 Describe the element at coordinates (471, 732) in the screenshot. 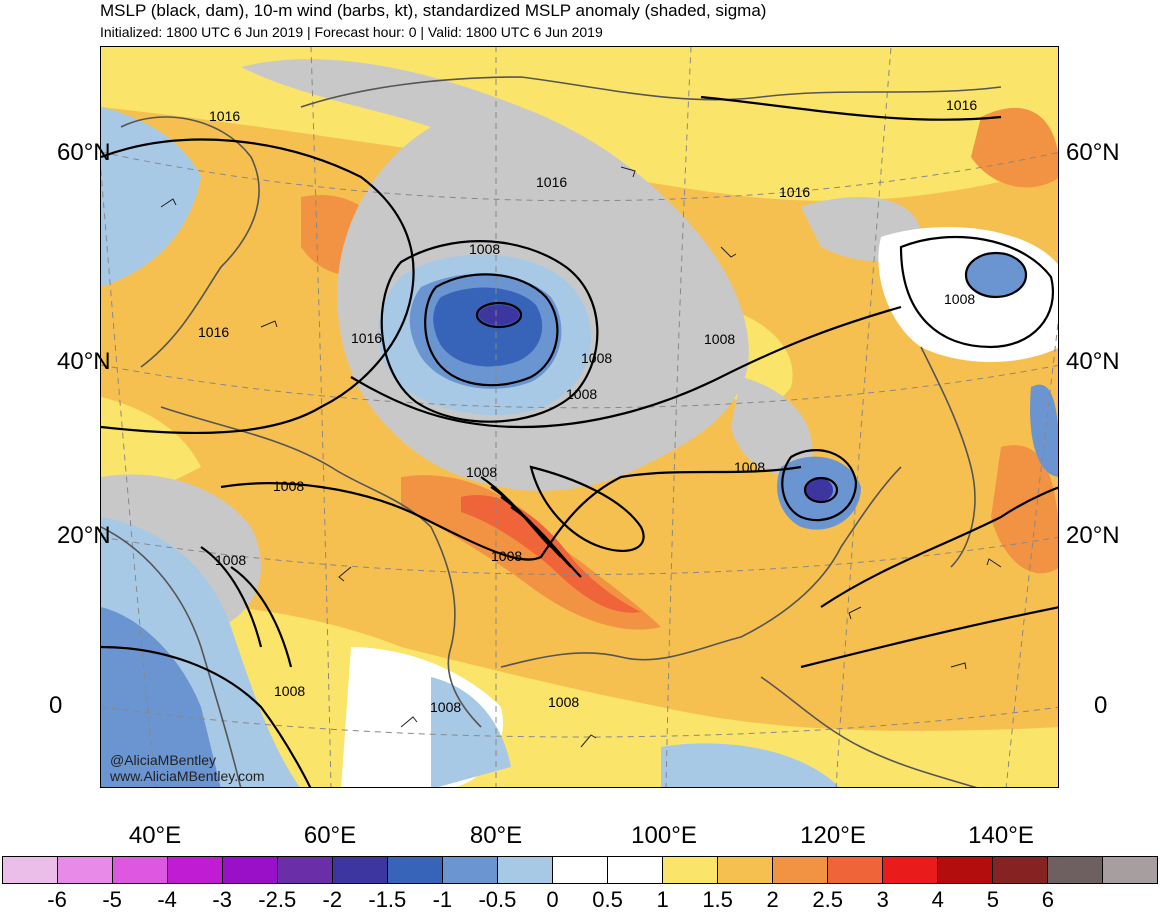

I see `shading-blue-south` at that location.